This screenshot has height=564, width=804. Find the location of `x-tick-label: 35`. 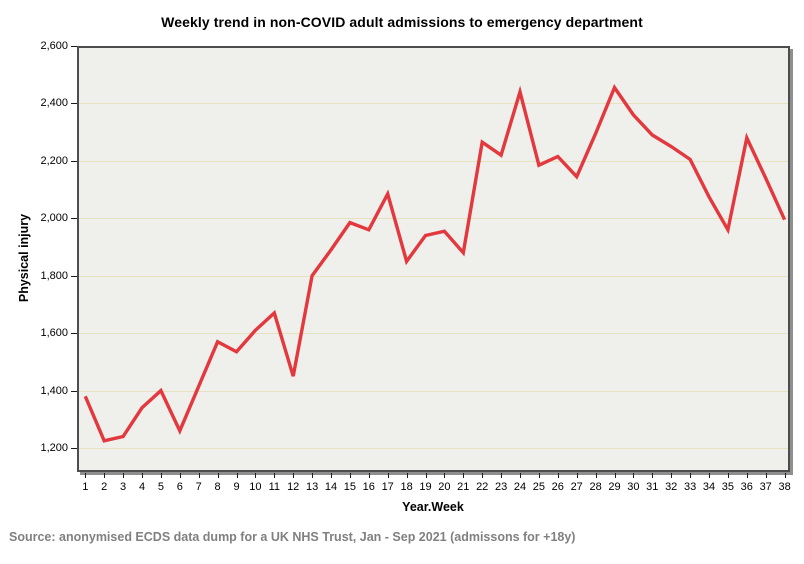

x-tick-label: 35 is located at coordinates (728, 487).